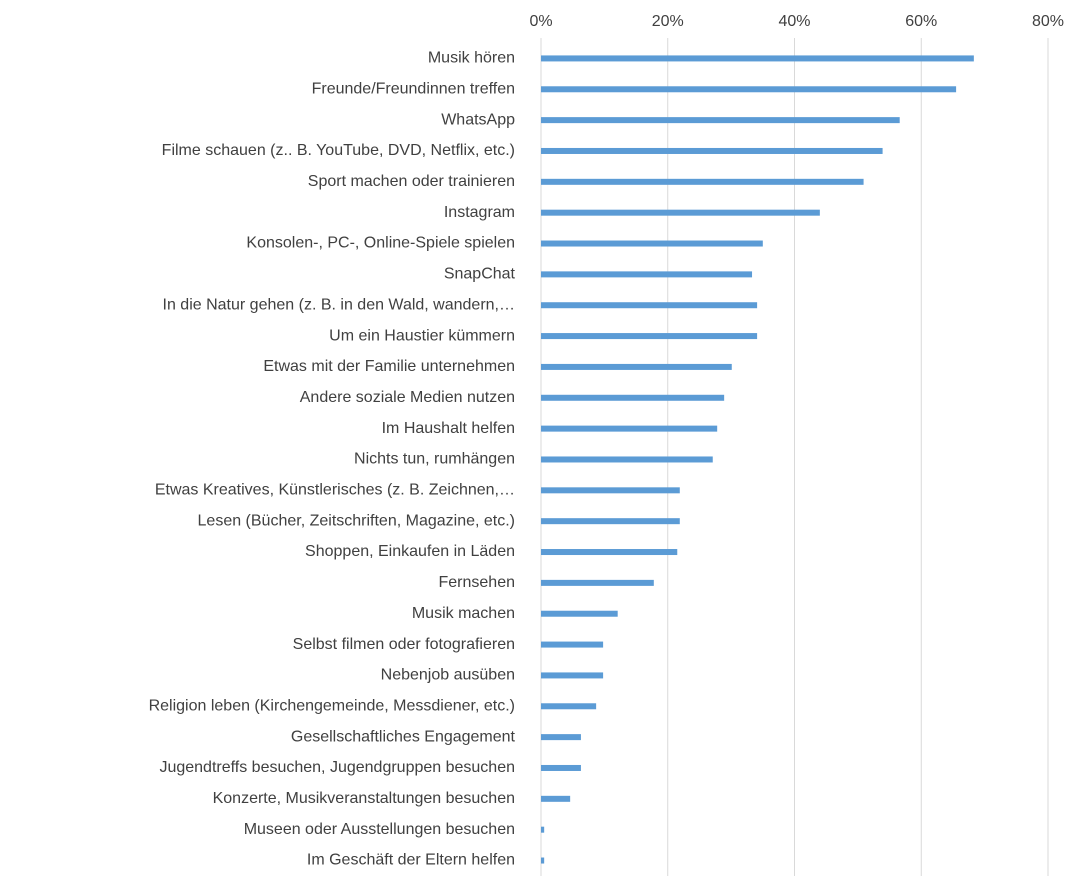  What do you see at coordinates (540, 21) in the screenshot?
I see `x-tick-label: 0%` at bounding box center [540, 21].